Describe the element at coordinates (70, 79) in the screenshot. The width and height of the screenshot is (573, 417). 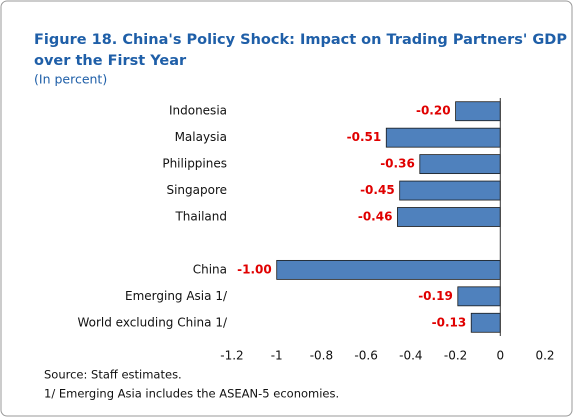
I see `chart-subtitle: (In percent)` at that location.